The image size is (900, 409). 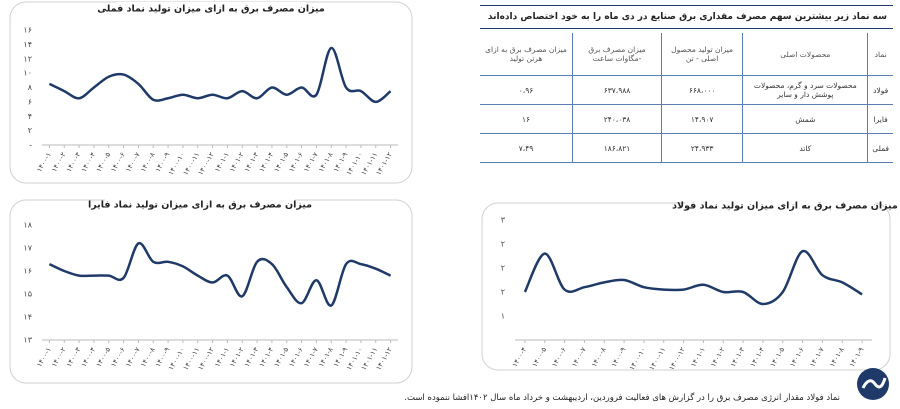 What do you see at coordinates (619, 357) in the screenshot?
I see `x-tick-label: ۱۴۰۰-۹` at bounding box center [619, 357].